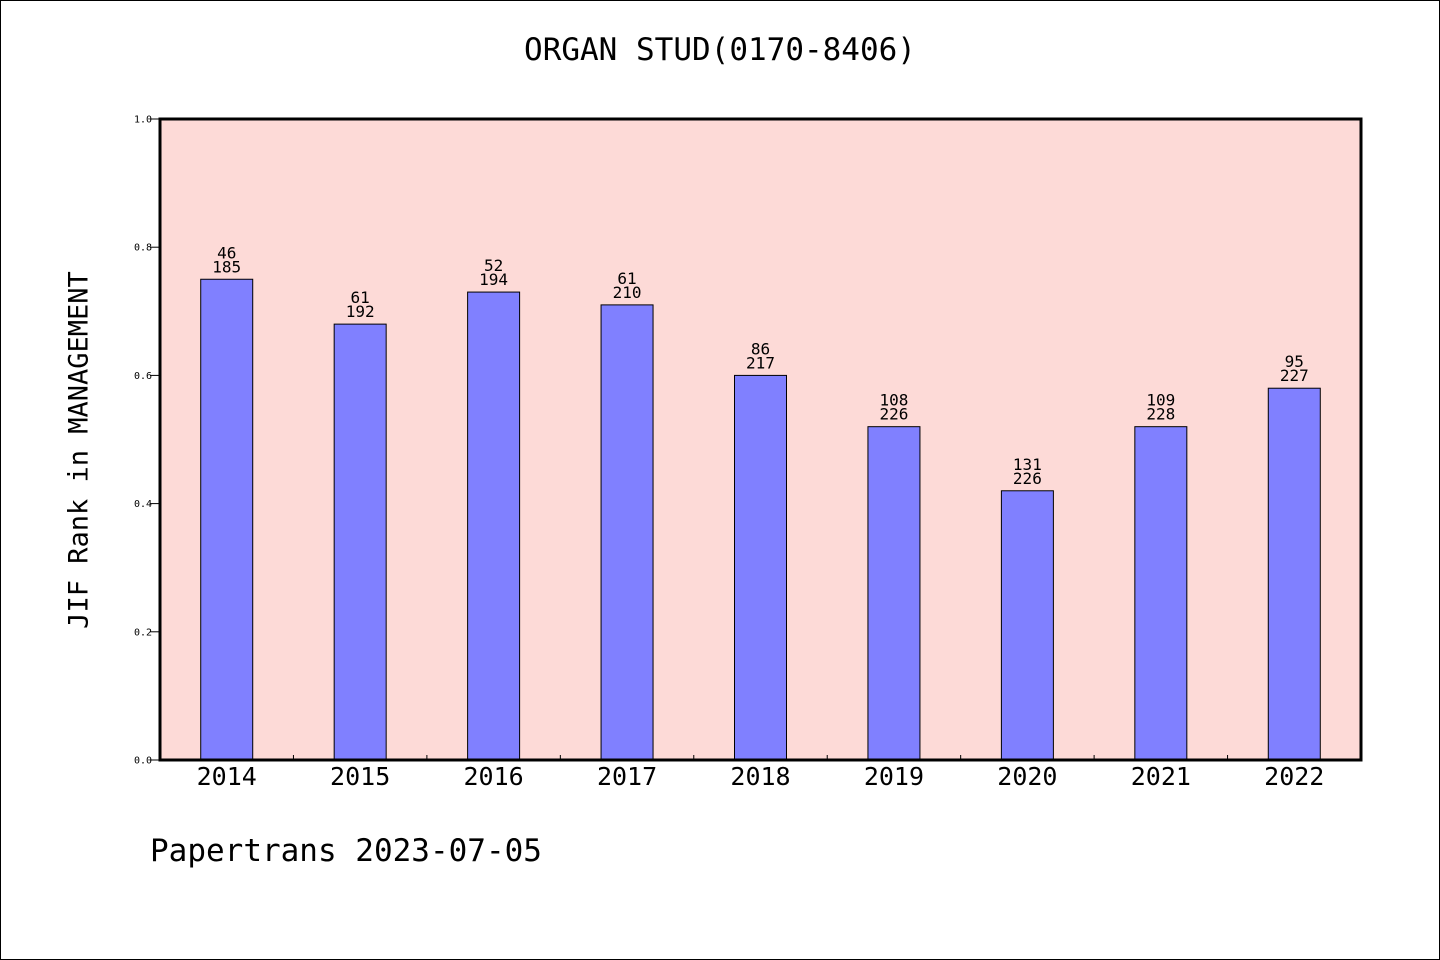 This screenshot has width=1440, height=960. I want to click on bar-total-label: 217, so click(760, 362).